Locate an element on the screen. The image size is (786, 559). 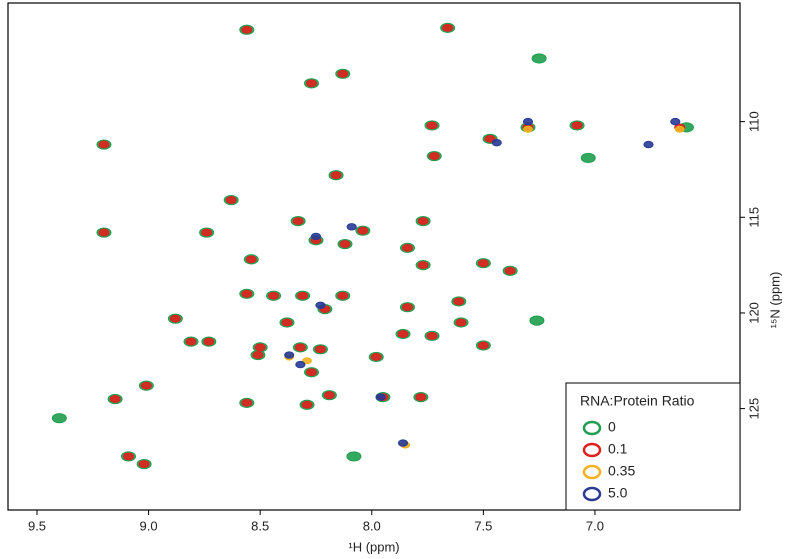
legend-label: 0.35 is located at coordinates (621, 471).